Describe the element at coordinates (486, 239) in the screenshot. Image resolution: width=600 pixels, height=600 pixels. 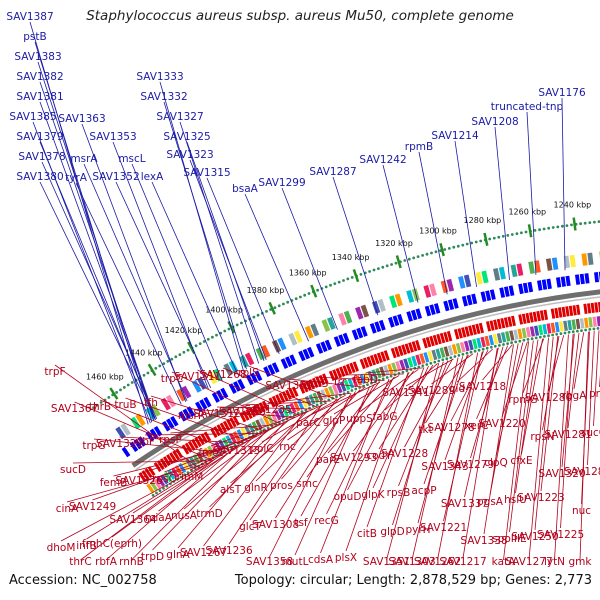
I see `scale-tick` at that location.